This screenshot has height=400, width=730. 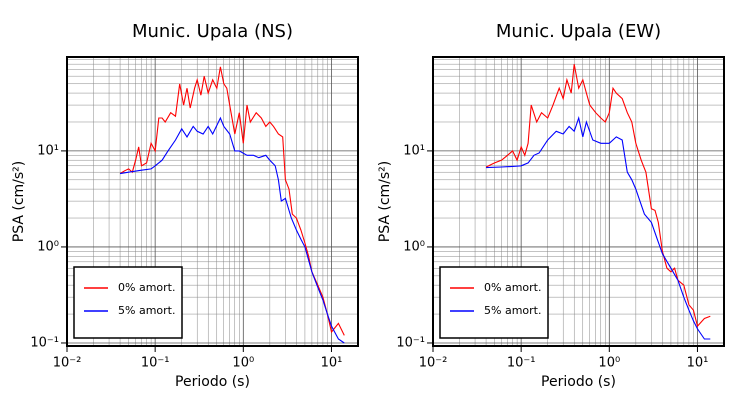 What do you see at coordinates (212, 31) in the screenshot?
I see `chart-title: Munic. Upala (NS)` at bounding box center [212, 31].